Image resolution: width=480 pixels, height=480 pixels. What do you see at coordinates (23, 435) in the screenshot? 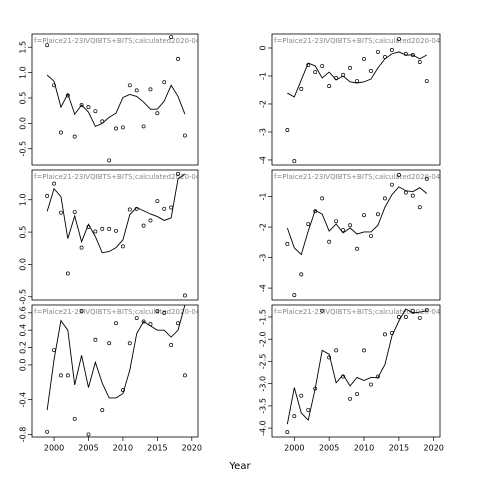
I see `y-tick-label: -0.8` at bounding box center [23, 435].